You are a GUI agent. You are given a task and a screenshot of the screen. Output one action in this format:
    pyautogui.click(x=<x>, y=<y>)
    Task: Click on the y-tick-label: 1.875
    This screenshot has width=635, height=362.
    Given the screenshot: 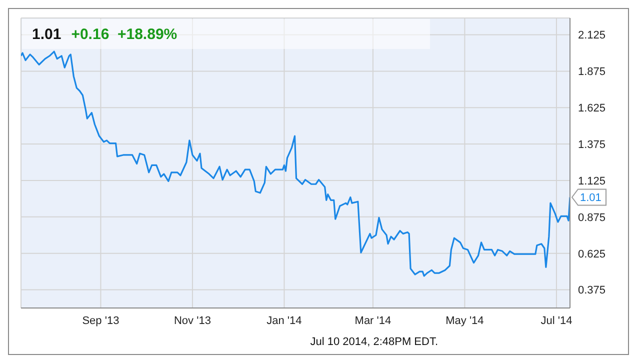 What is the action you would take?
    pyautogui.click(x=592, y=72)
    